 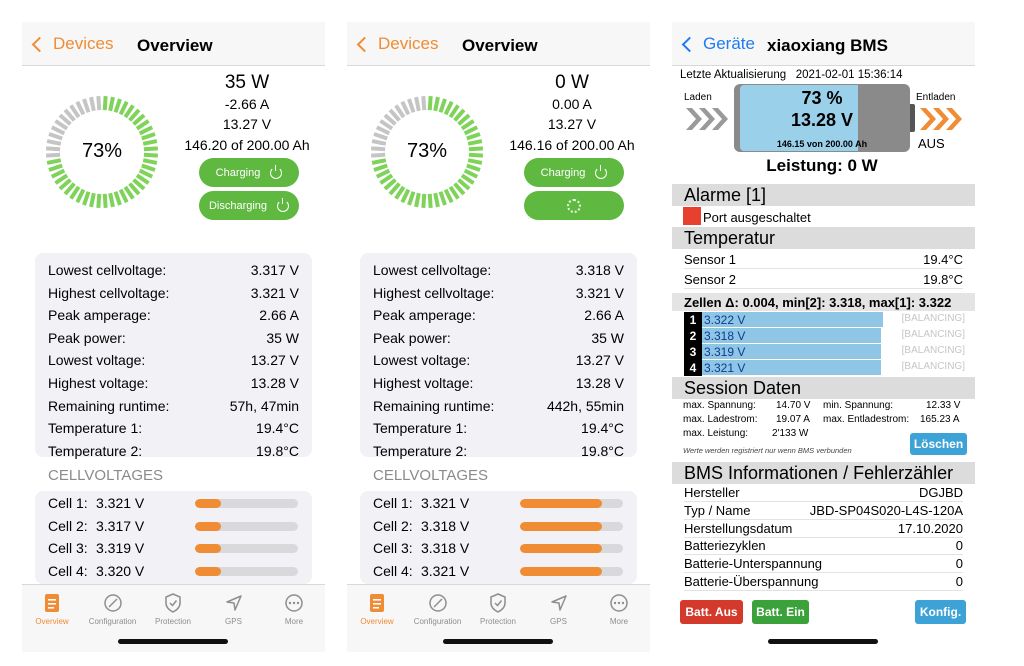 What do you see at coordinates (938, 444) in the screenshot?
I see `clear-session-button: Löschen` at bounding box center [938, 444].